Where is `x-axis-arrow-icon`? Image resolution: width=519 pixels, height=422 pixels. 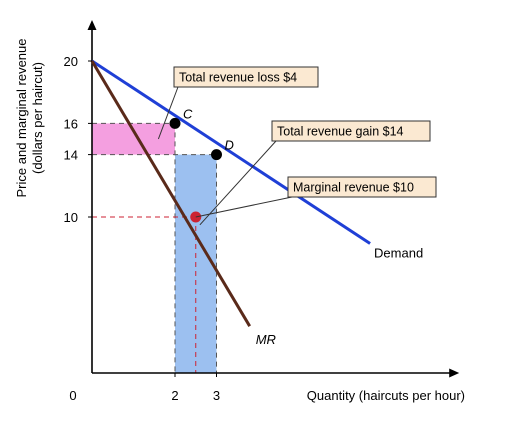
x-axis-arrow-icon is located at coordinates (454, 373).